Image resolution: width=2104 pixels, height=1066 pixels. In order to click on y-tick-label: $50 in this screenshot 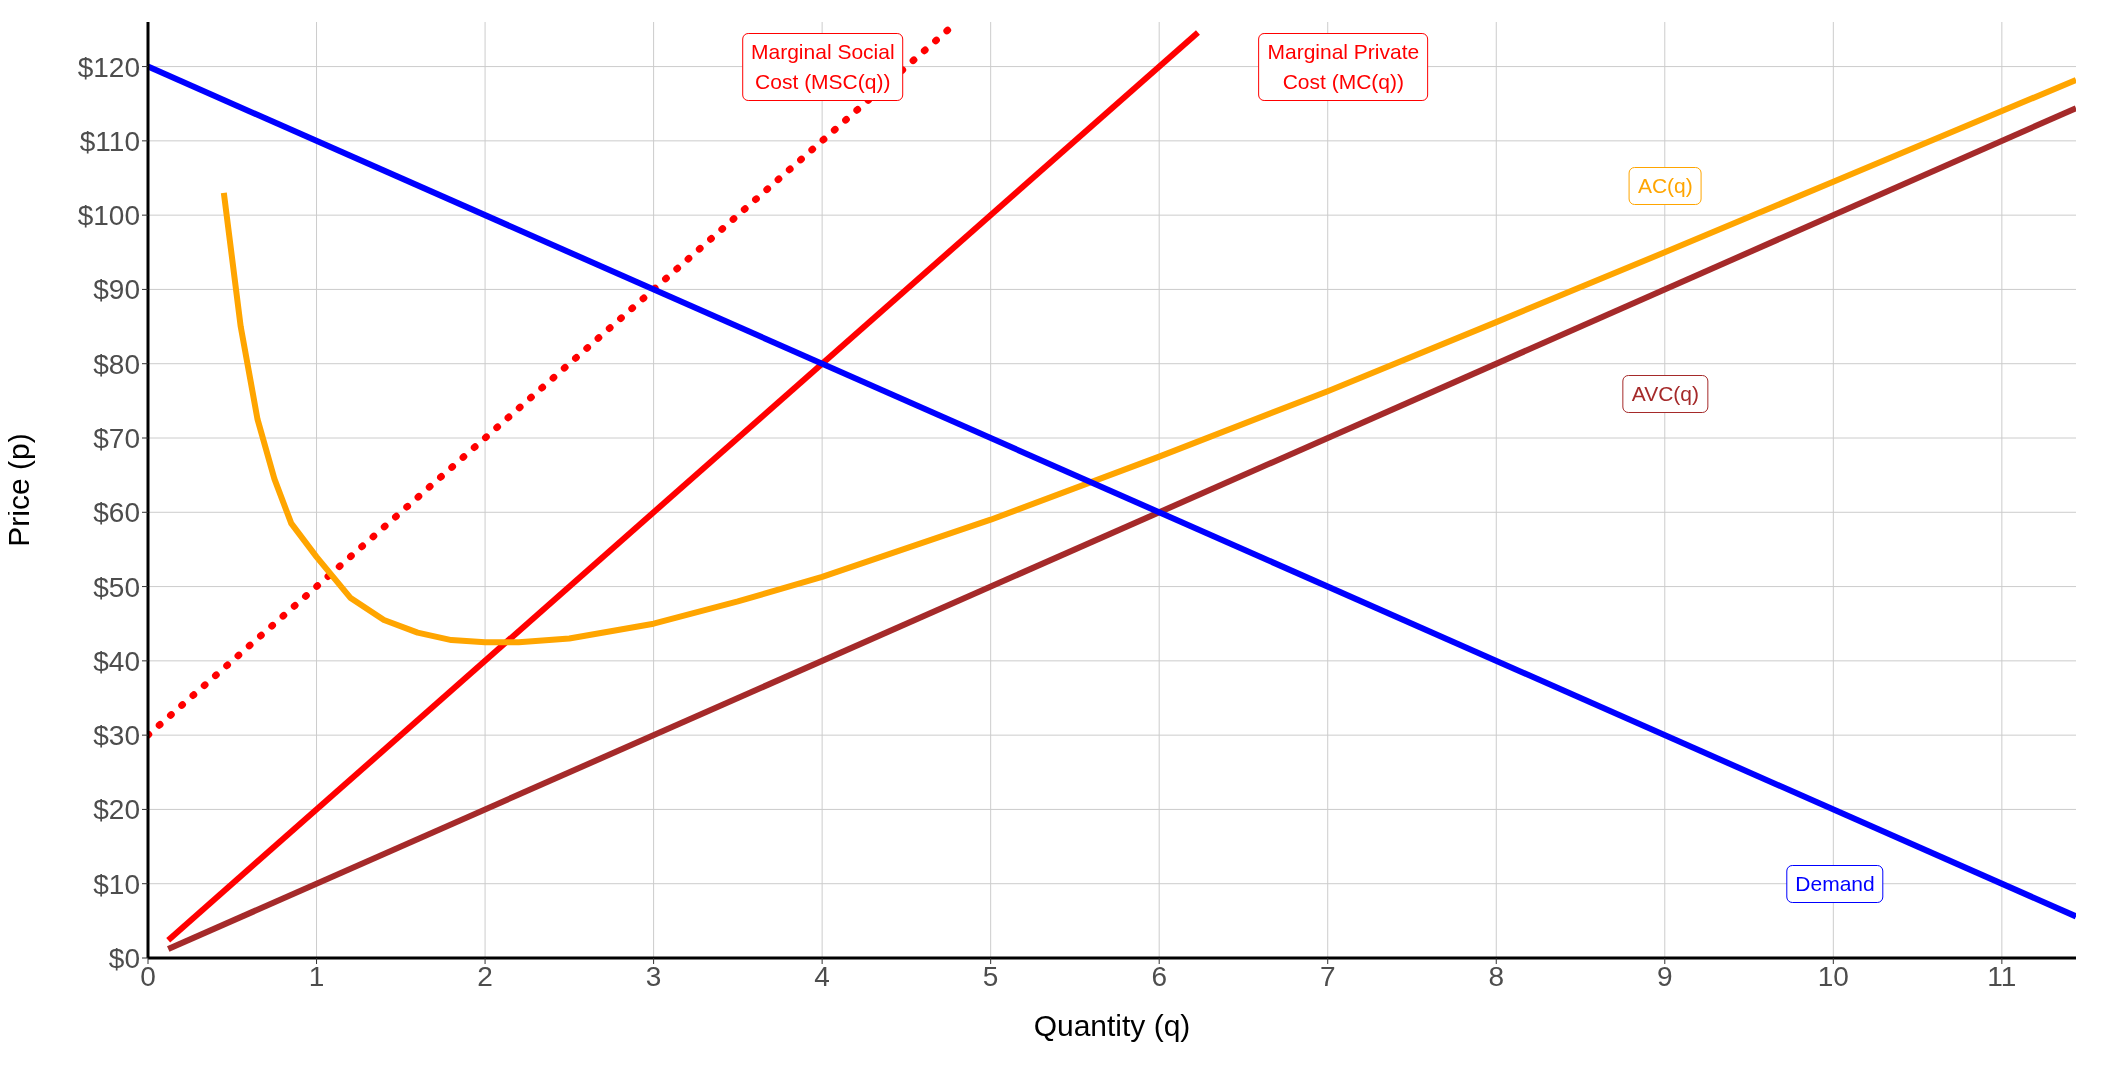, I will do `click(116, 587)`.